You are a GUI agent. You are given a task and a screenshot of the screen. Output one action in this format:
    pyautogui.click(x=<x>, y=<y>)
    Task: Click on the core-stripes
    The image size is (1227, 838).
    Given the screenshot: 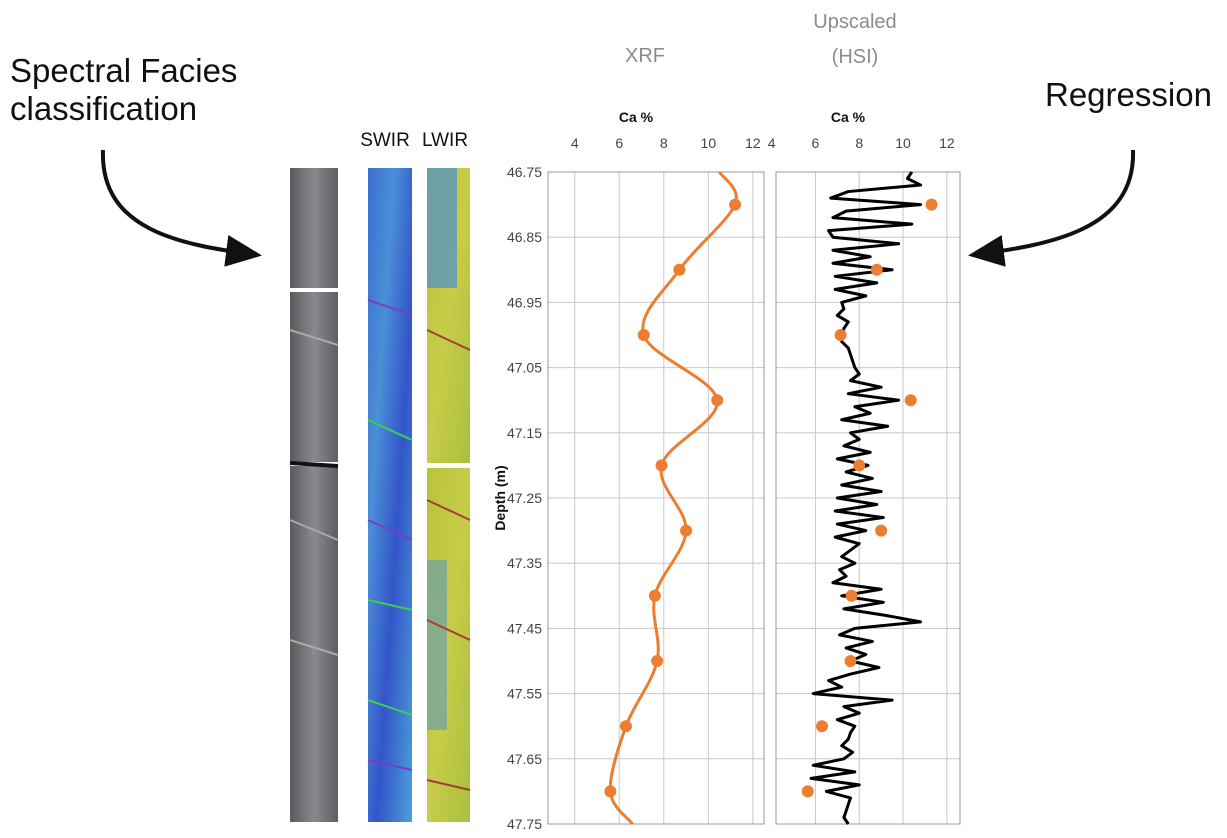 What is the action you would take?
    pyautogui.click(x=380, y=545)
    